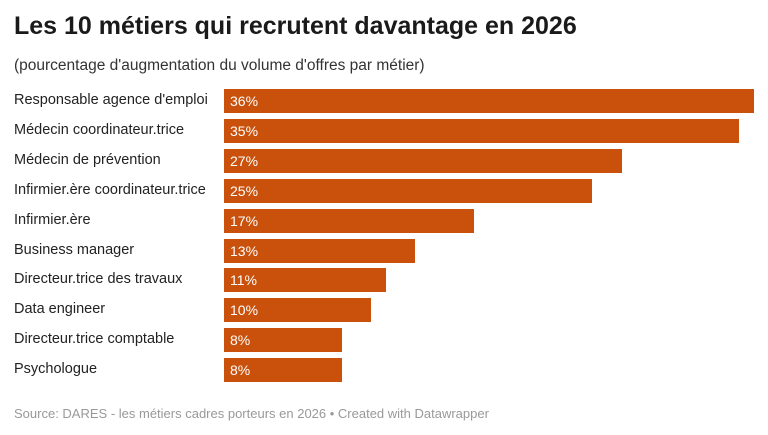 Image resolution: width=768 pixels, height=435 pixels. Describe the element at coordinates (111, 100) in the screenshot. I see `category-label: Responsable agence d'emploi` at that location.